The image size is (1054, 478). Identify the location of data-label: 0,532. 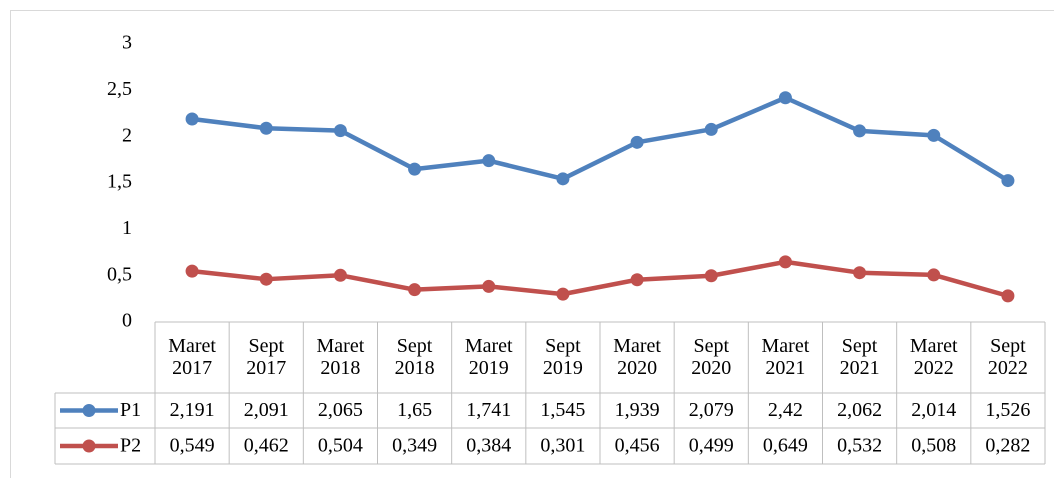
(859, 446).